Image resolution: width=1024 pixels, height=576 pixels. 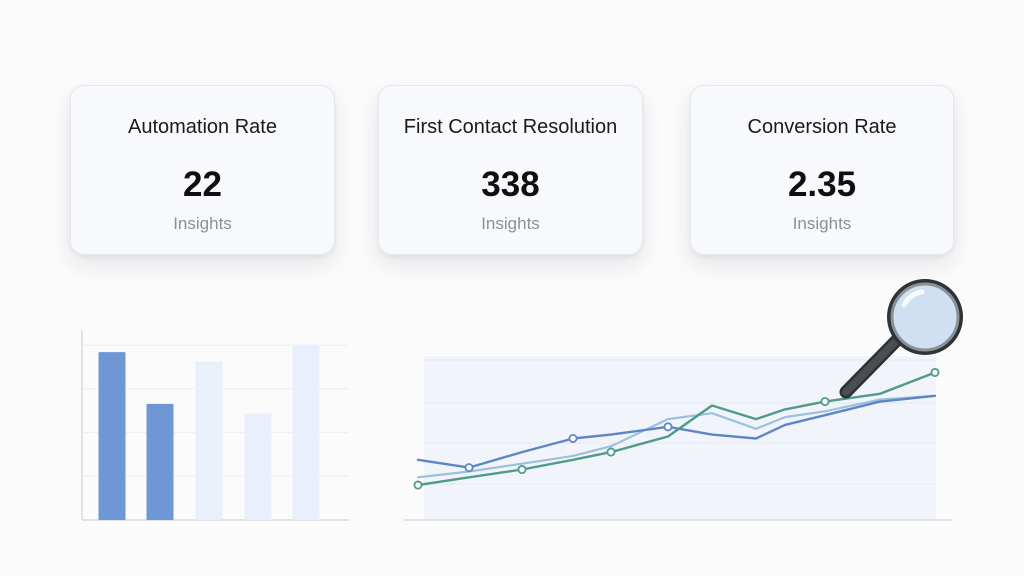 I want to click on magnifier-rim-inner, so click(x=925, y=317).